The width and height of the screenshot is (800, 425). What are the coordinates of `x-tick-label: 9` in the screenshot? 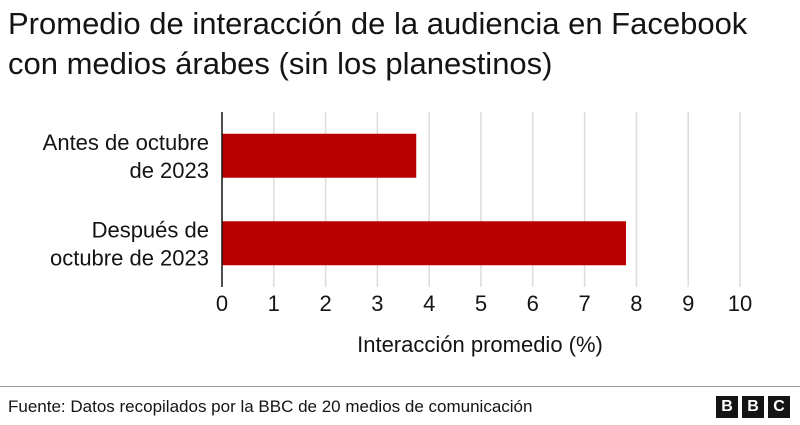 It's located at (688, 303).